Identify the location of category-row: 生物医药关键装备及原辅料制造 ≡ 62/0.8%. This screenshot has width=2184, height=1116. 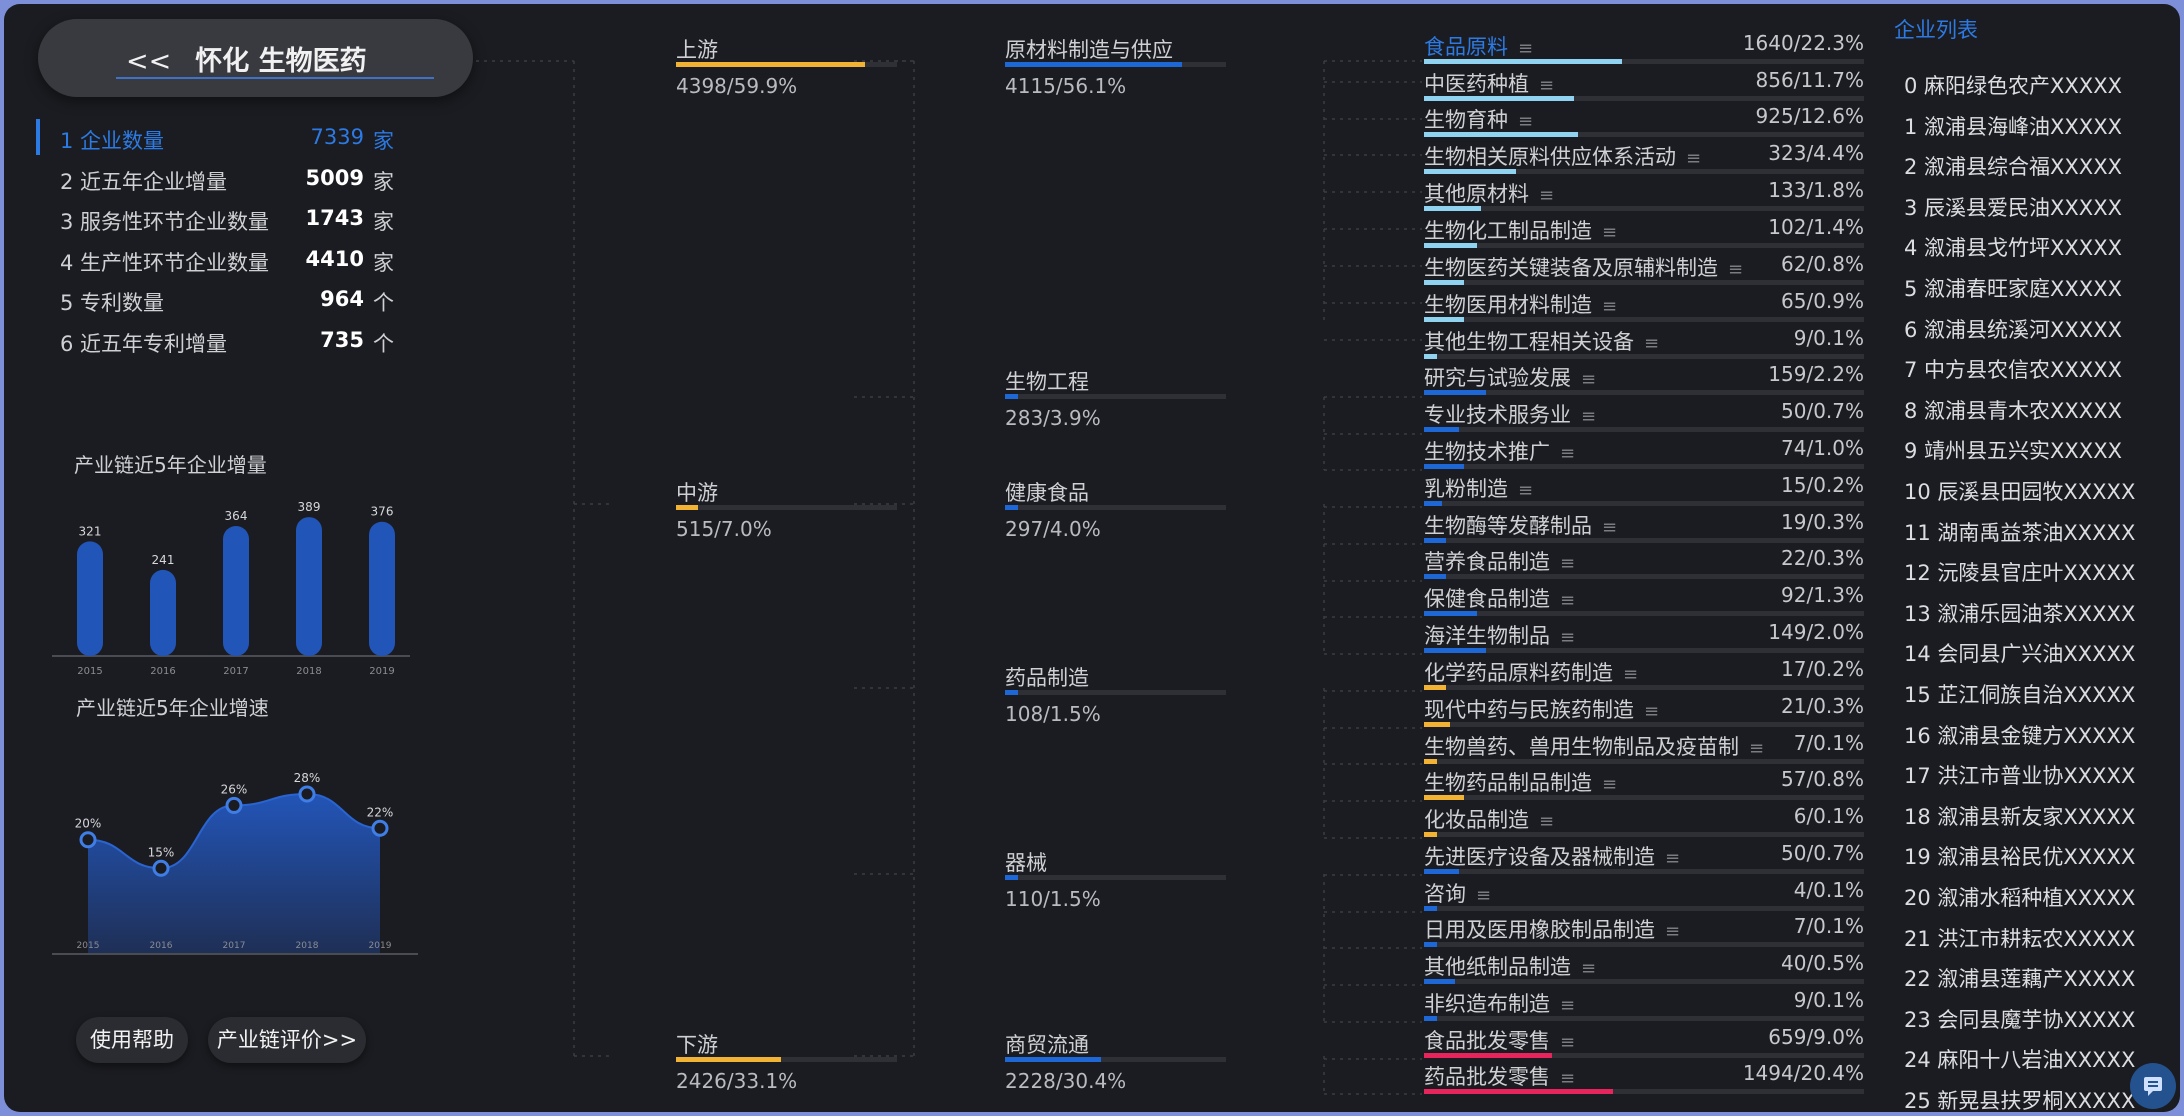
(1644, 270).